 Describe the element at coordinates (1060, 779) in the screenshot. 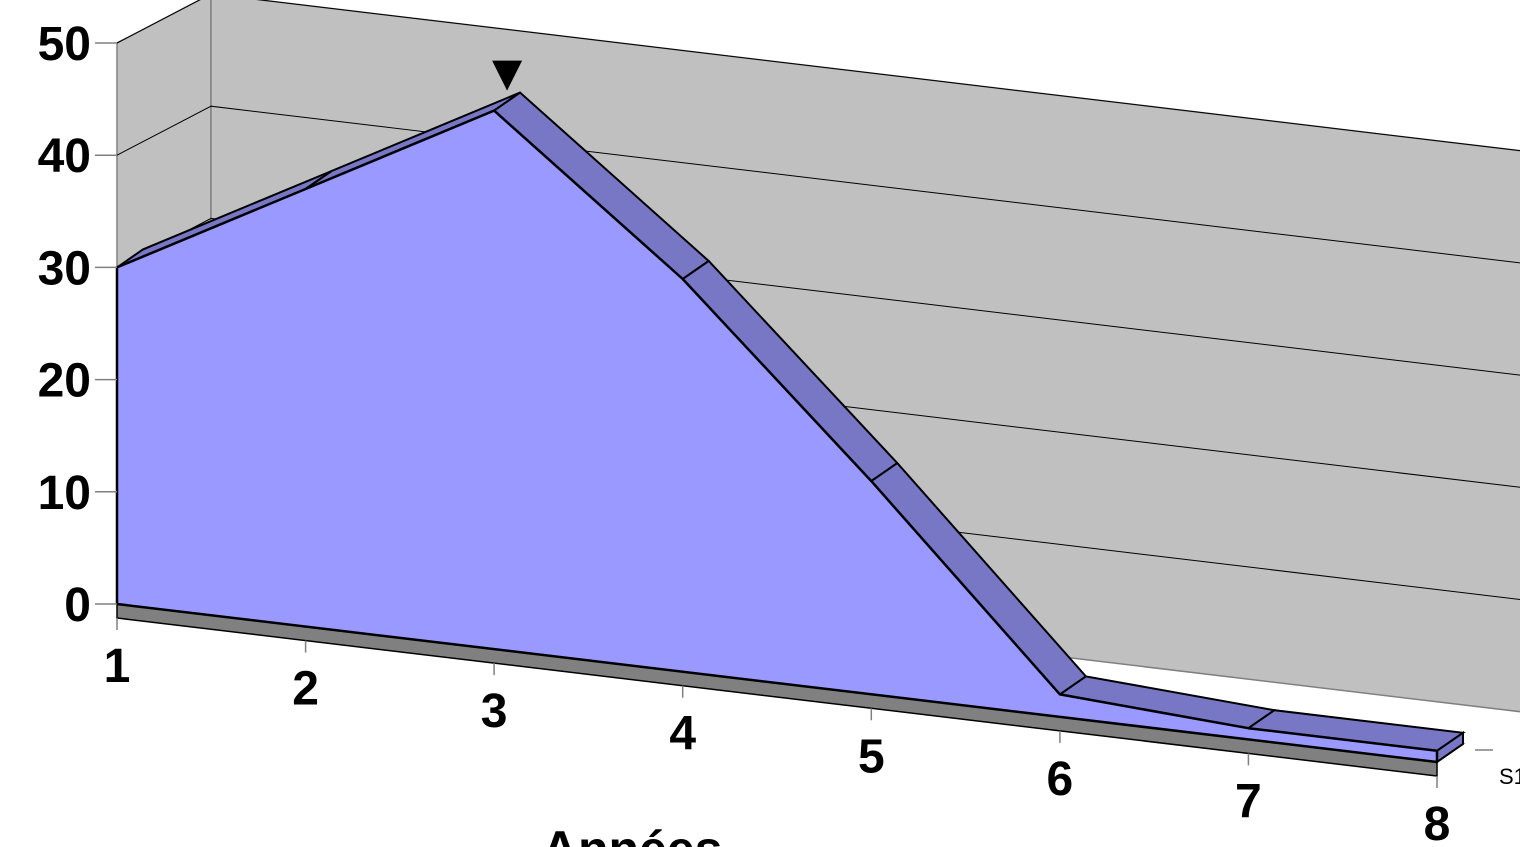

I see `x-tick-label-6: 6` at that location.